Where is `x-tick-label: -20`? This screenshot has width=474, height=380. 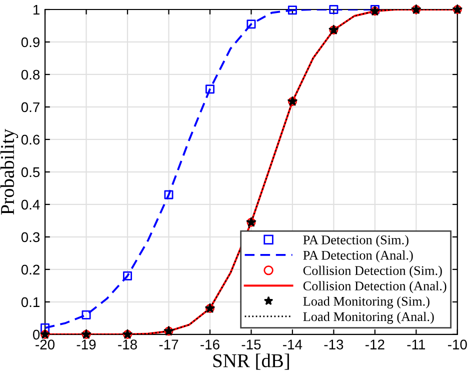 x-tick-label: -20 is located at coordinates (45, 345).